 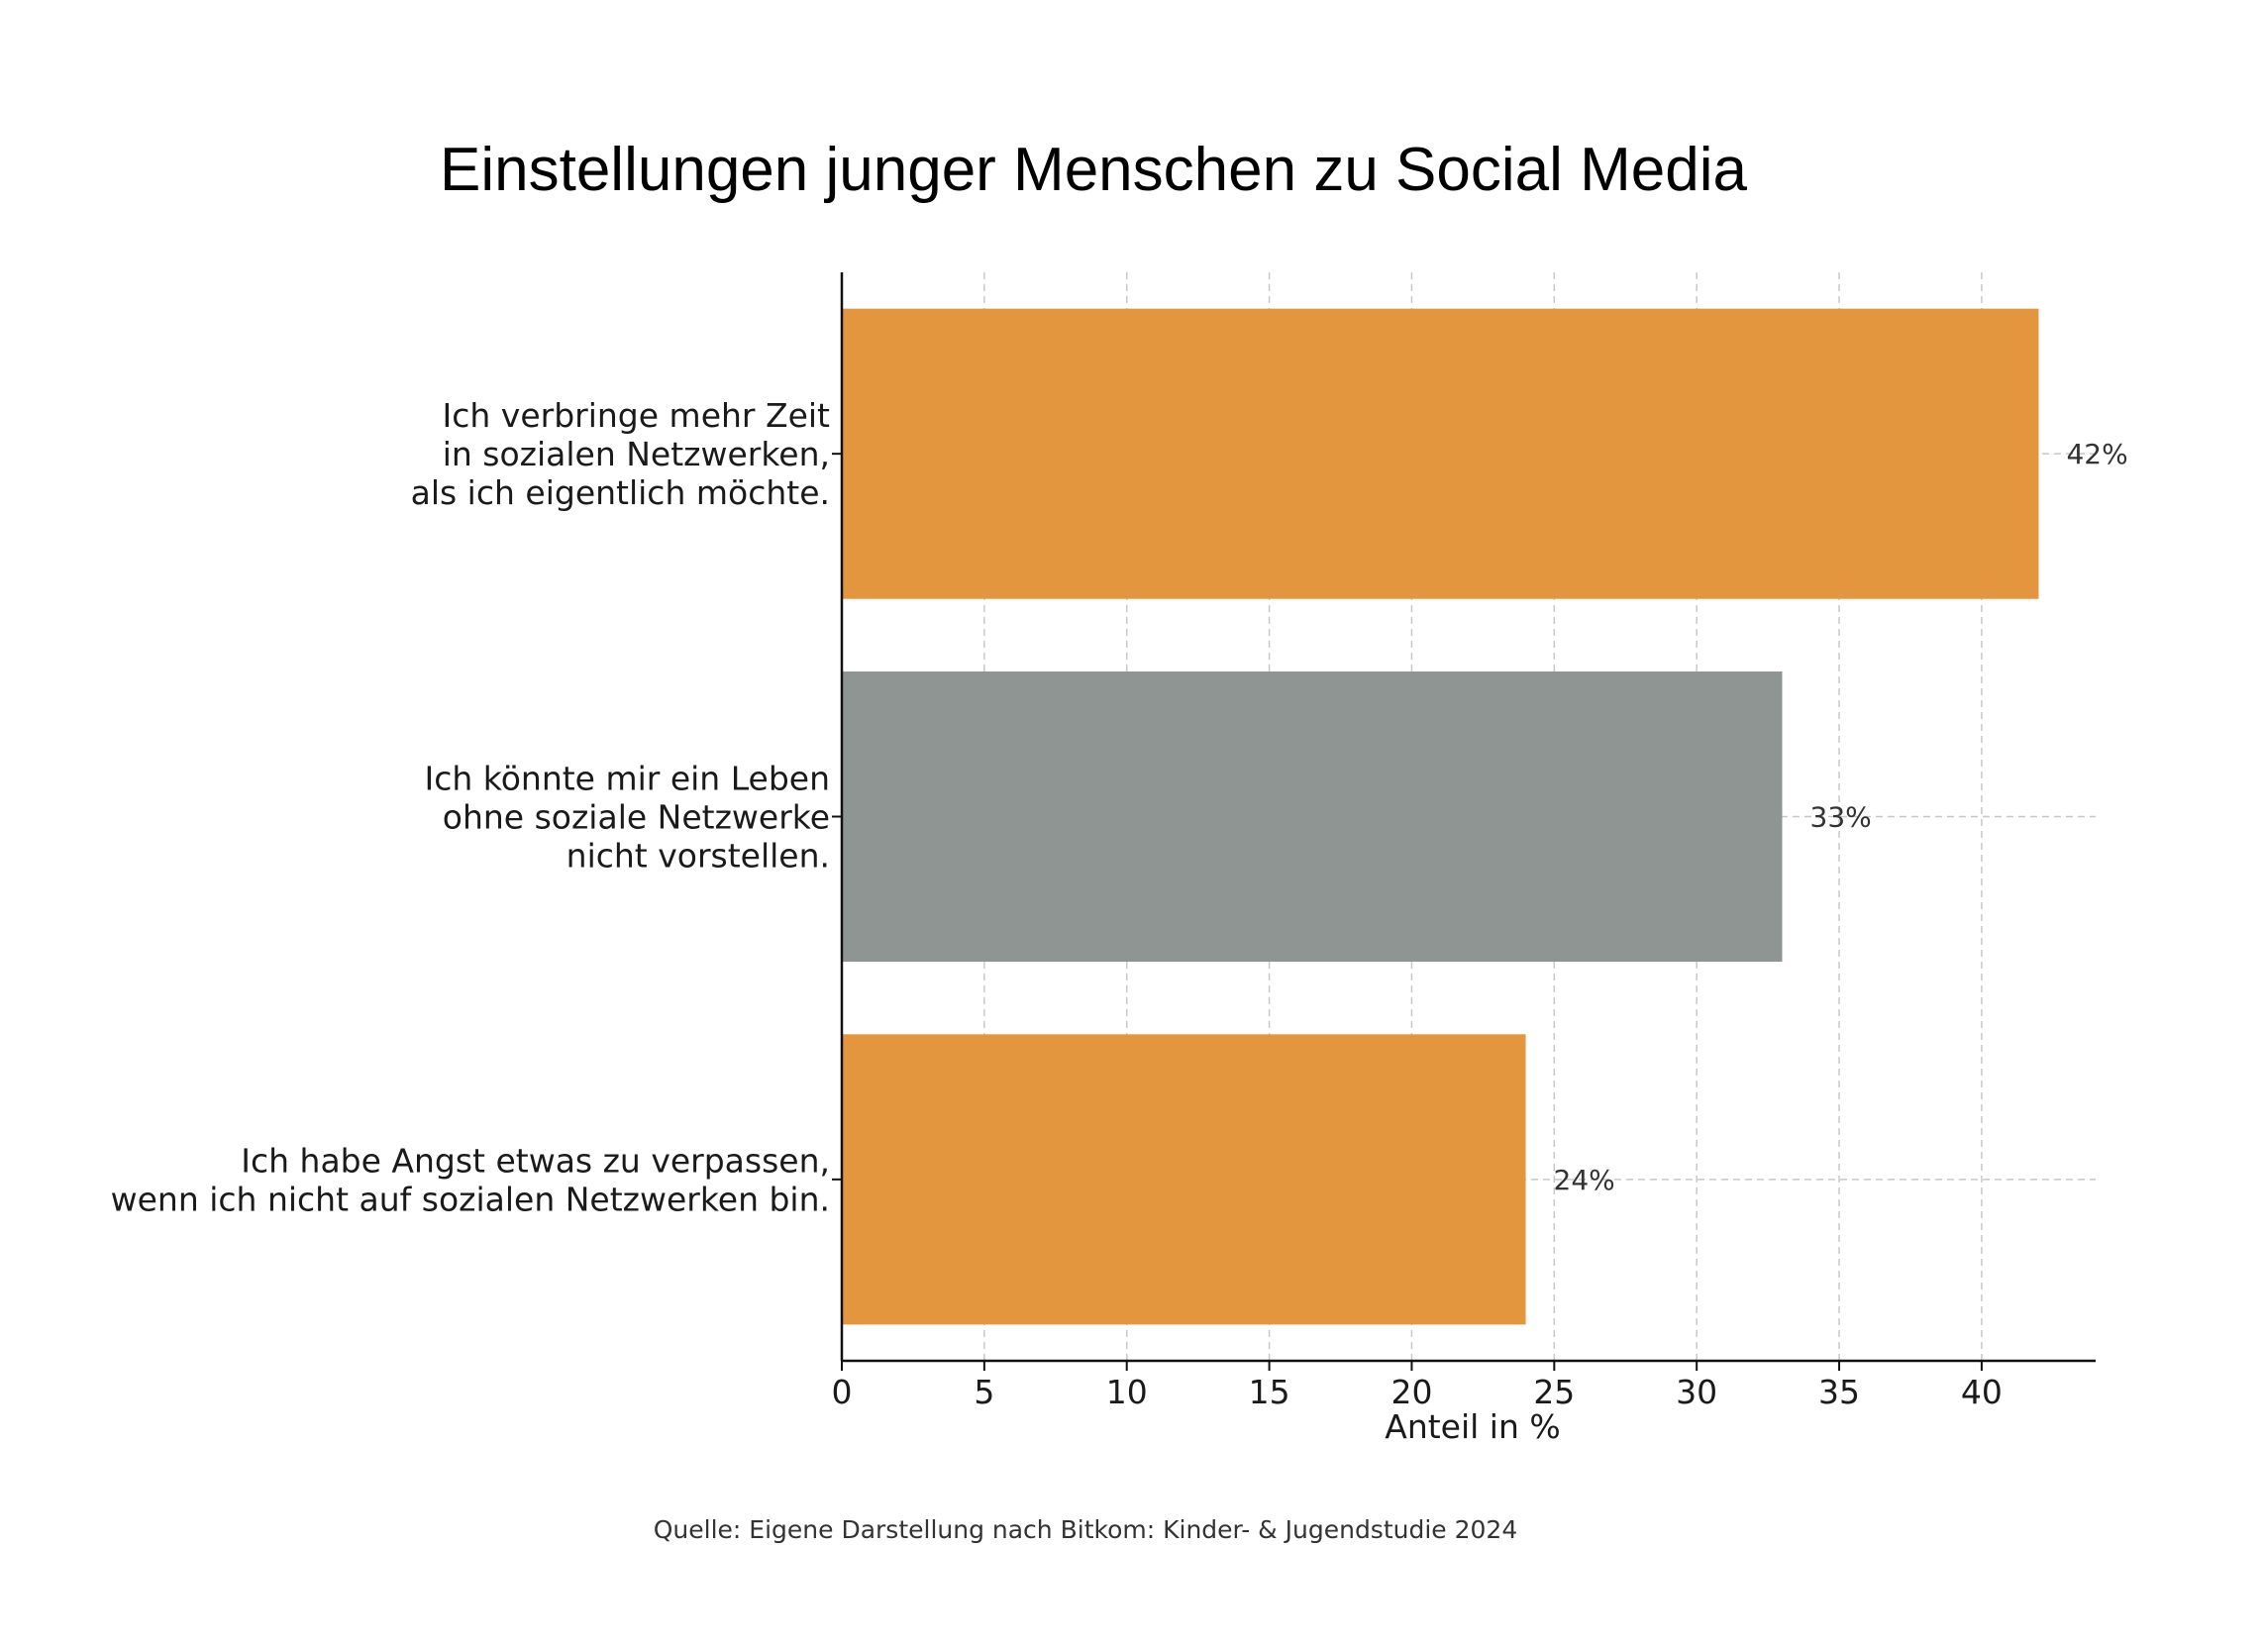 I want to click on category-label-1-line-1: ohne soziale Netzwerke, so click(x=637, y=818).